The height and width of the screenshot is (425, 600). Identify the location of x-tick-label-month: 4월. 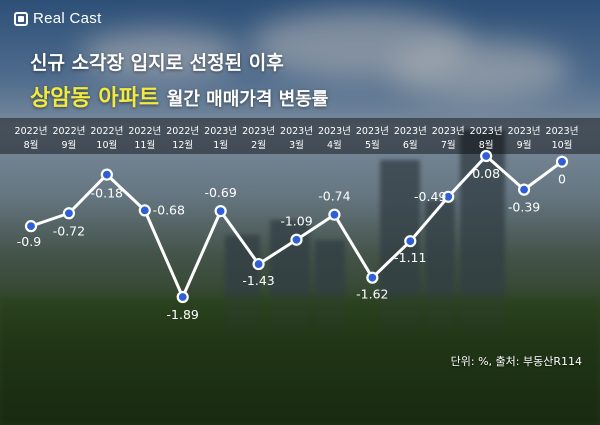
(334, 145).